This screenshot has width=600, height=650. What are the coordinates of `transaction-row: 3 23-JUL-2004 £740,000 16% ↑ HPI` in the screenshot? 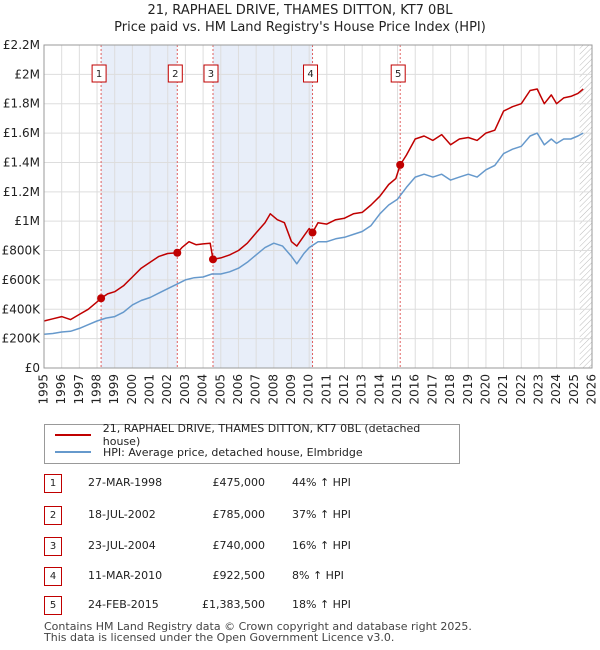 It's located at (300, 547).